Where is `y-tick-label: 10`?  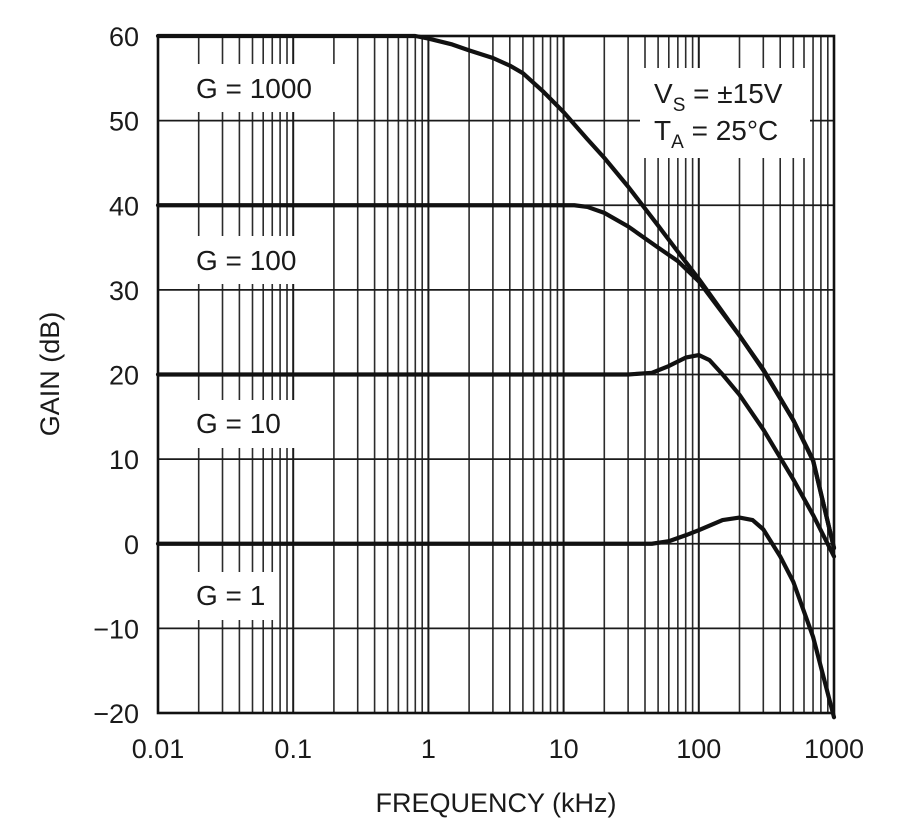
y-tick-label: 10 is located at coordinates (124, 460).